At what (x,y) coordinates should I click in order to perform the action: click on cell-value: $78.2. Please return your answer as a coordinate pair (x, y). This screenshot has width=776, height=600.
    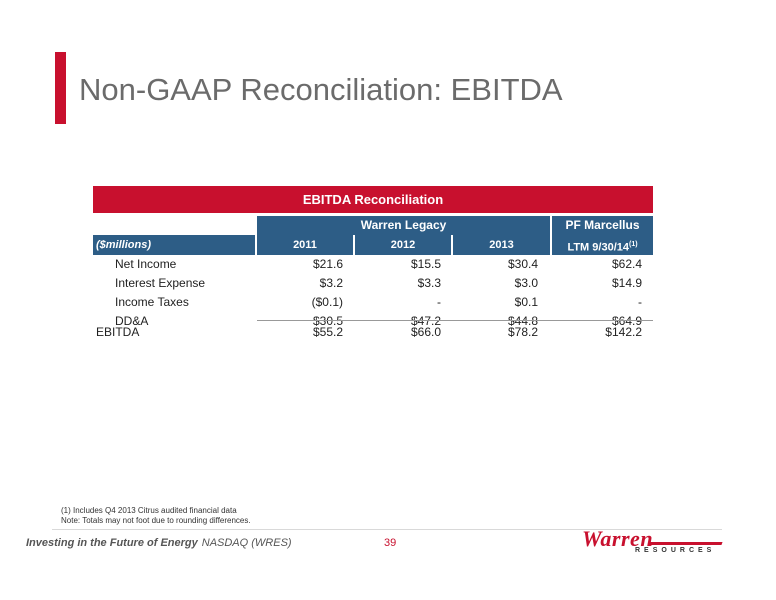
    Looking at the image, I should click on (522, 332).